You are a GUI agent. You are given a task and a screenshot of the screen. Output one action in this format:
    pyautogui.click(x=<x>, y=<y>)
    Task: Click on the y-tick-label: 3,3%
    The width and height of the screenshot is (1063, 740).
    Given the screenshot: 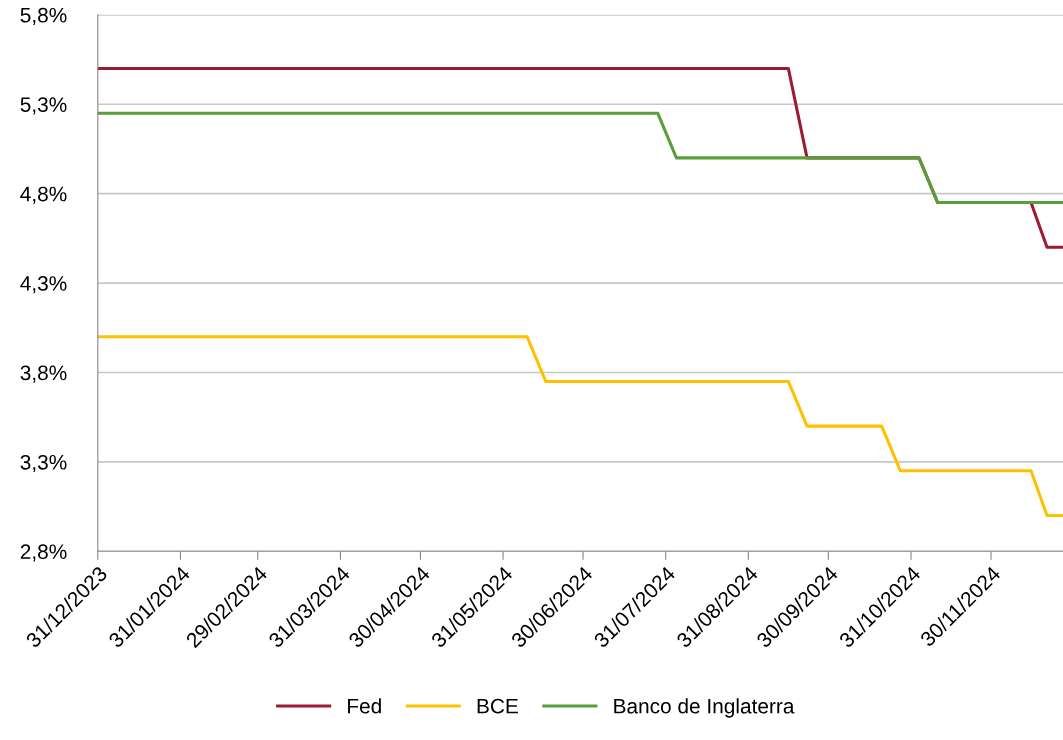 What is the action you would take?
    pyautogui.click(x=43, y=463)
    